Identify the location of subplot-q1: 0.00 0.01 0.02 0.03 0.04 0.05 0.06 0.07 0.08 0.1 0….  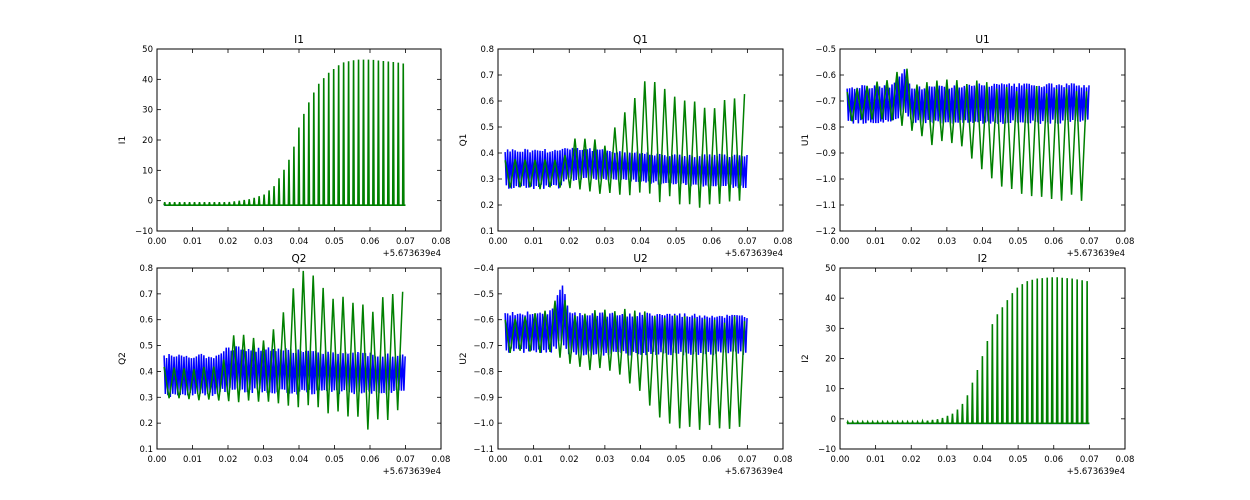
(625, 146).